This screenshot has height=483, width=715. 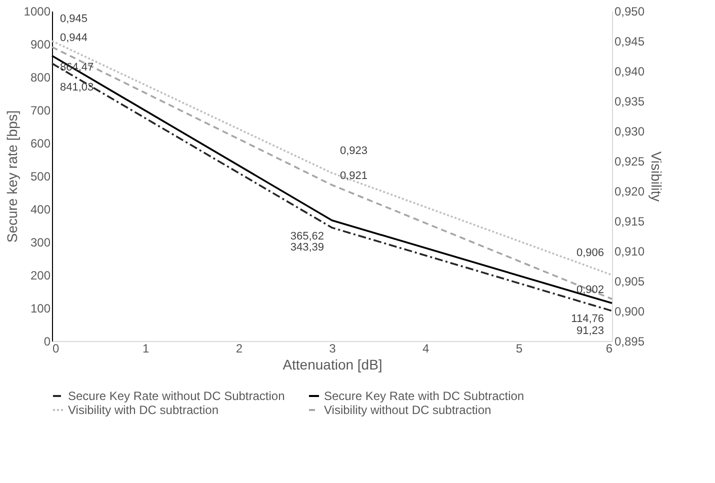 What do you see at coordinates (629, 101) in the screenshot?
I see `y2-tick-label: 0,935` at bounding box center [629, 101].